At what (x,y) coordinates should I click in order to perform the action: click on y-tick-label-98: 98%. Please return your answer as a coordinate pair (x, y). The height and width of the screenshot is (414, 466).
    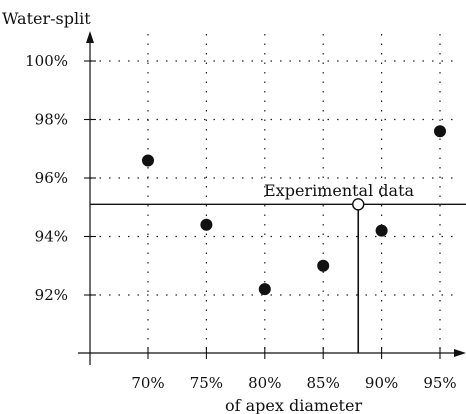
    Looking at the image, I should click on (51, 120).